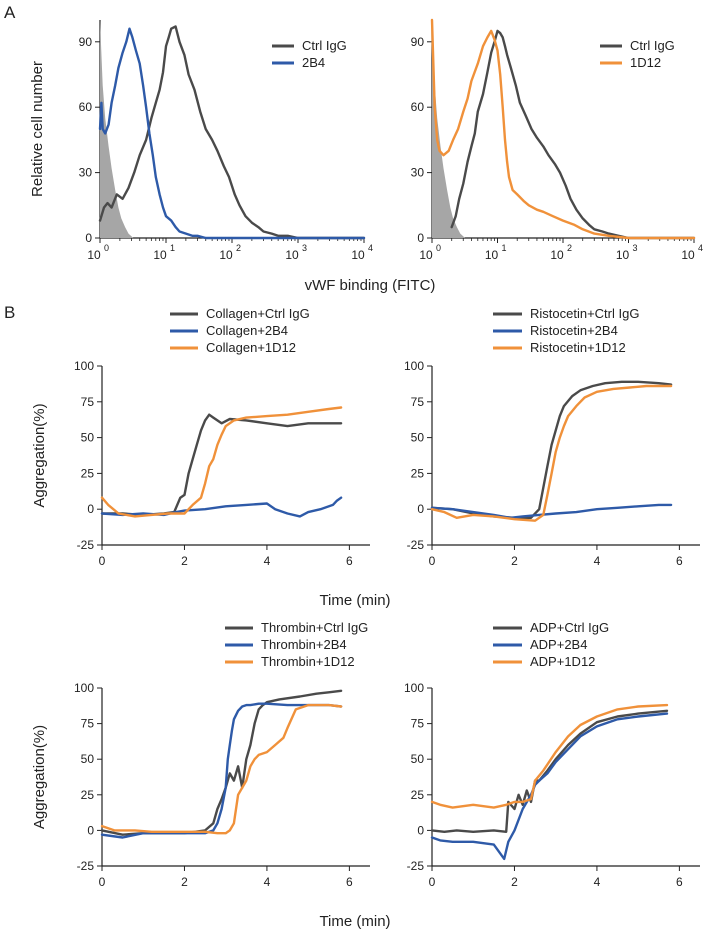 The width and height of the screenshot is (709, 934). What do you see at coordinates (504, 248) in the screenshot?
I see `hist_1d12-x-tick-exponent: 1` at bounding box center [504, 248].